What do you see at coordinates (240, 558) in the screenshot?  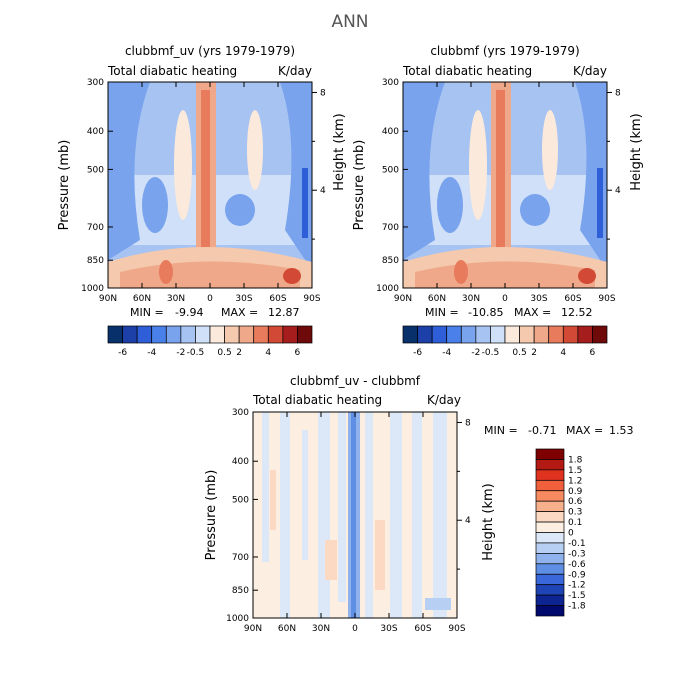 I see `ytick-label: 700` at bounding box center [240, 558].